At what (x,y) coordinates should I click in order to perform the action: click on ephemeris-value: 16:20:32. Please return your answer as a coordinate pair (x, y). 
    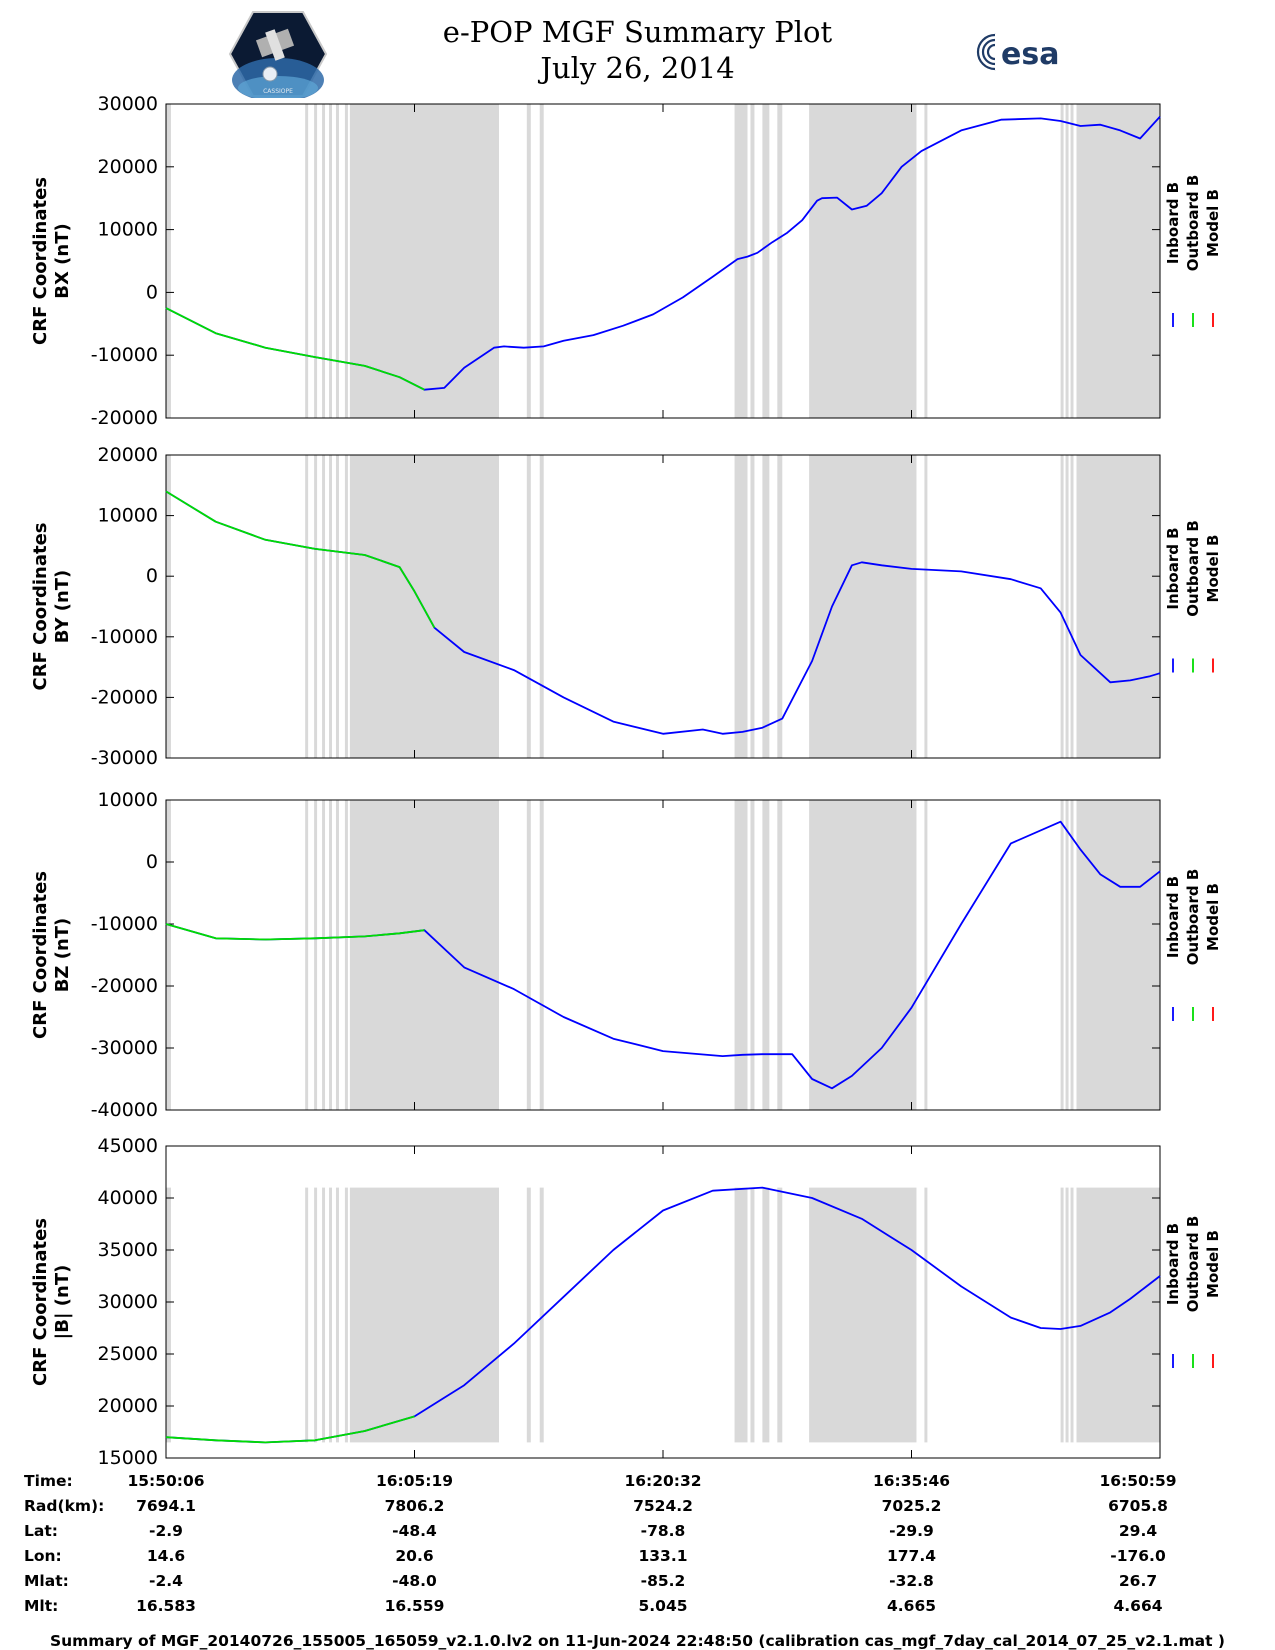
    Looking at the image, I should click on (663, 1481).